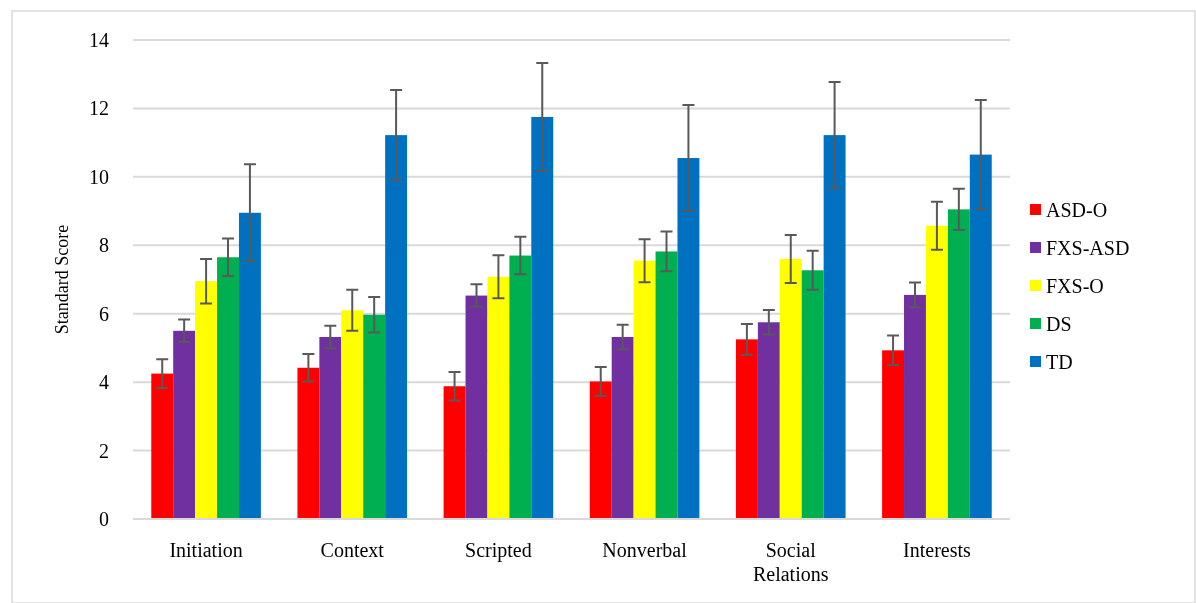 The height and width of the screenshot is (603, 1196). What do you see at coordinates (498, 550) in the screenshot?
I see `x-tick-label: Scripted` at bounding box center [498, 550].